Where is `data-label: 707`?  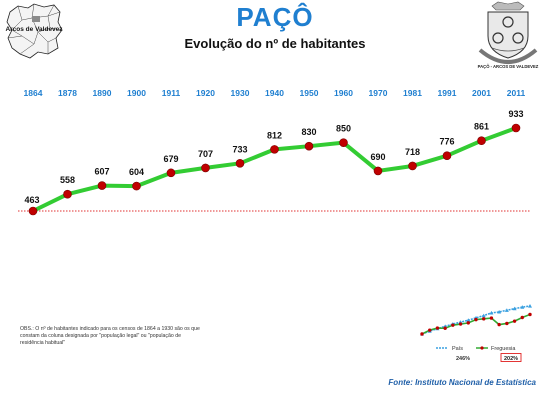 data-label: 707 is located at coordinates (205, 154).